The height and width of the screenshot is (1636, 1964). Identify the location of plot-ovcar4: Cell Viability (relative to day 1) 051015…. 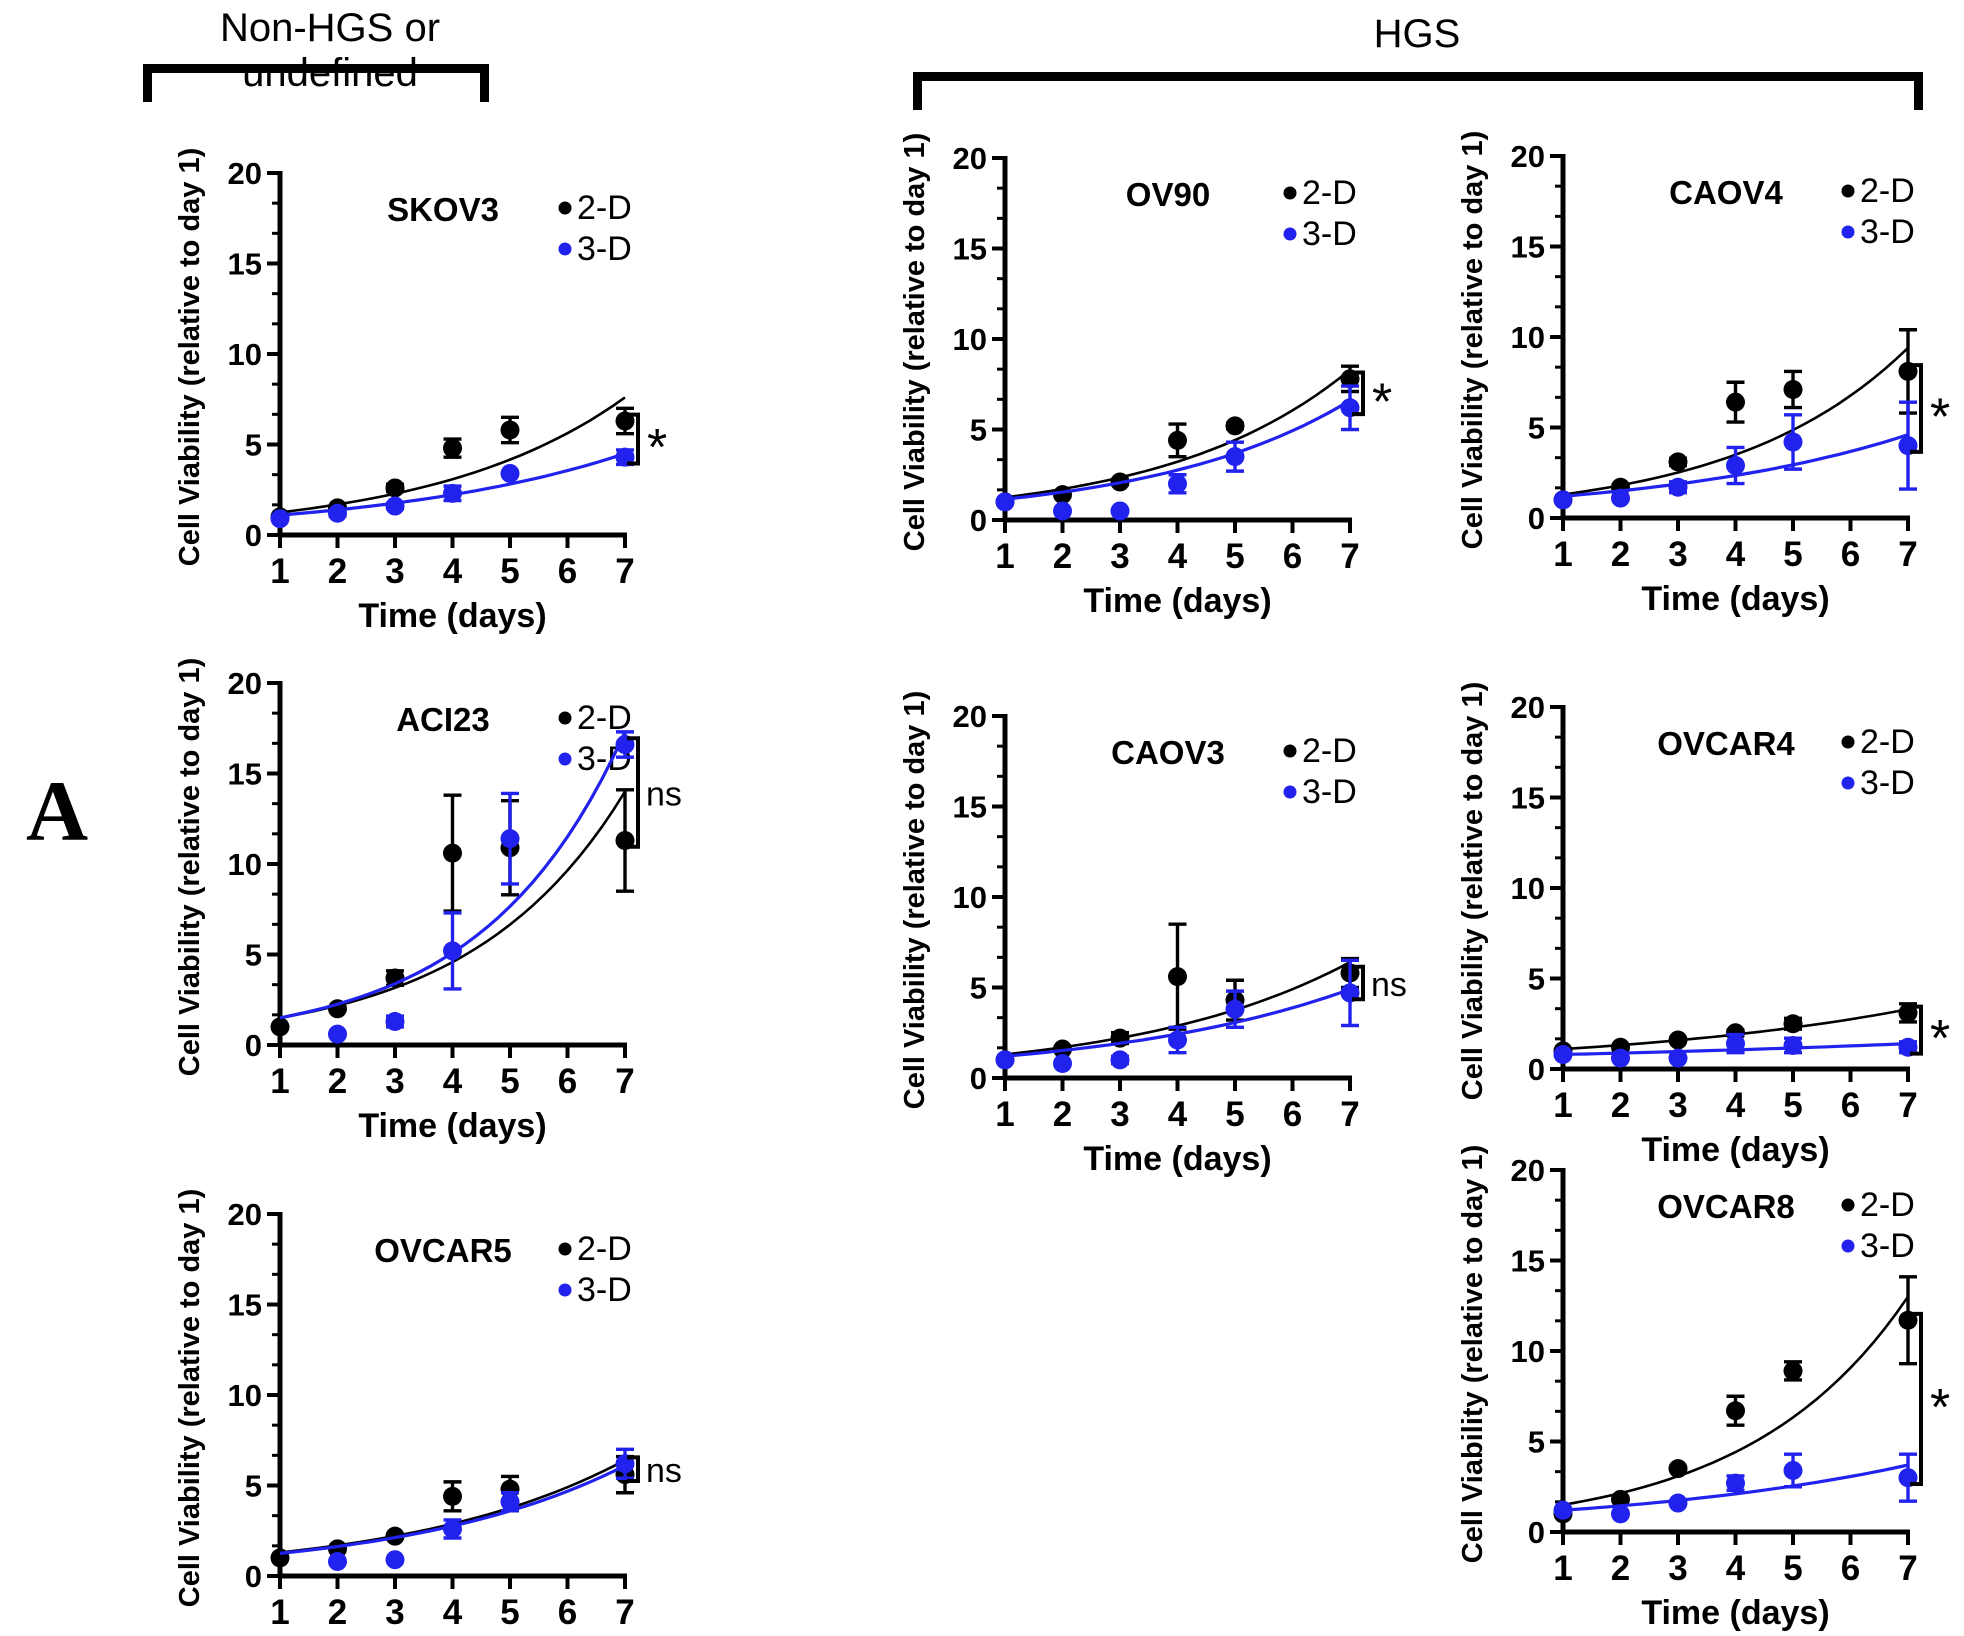
(1703, 925).